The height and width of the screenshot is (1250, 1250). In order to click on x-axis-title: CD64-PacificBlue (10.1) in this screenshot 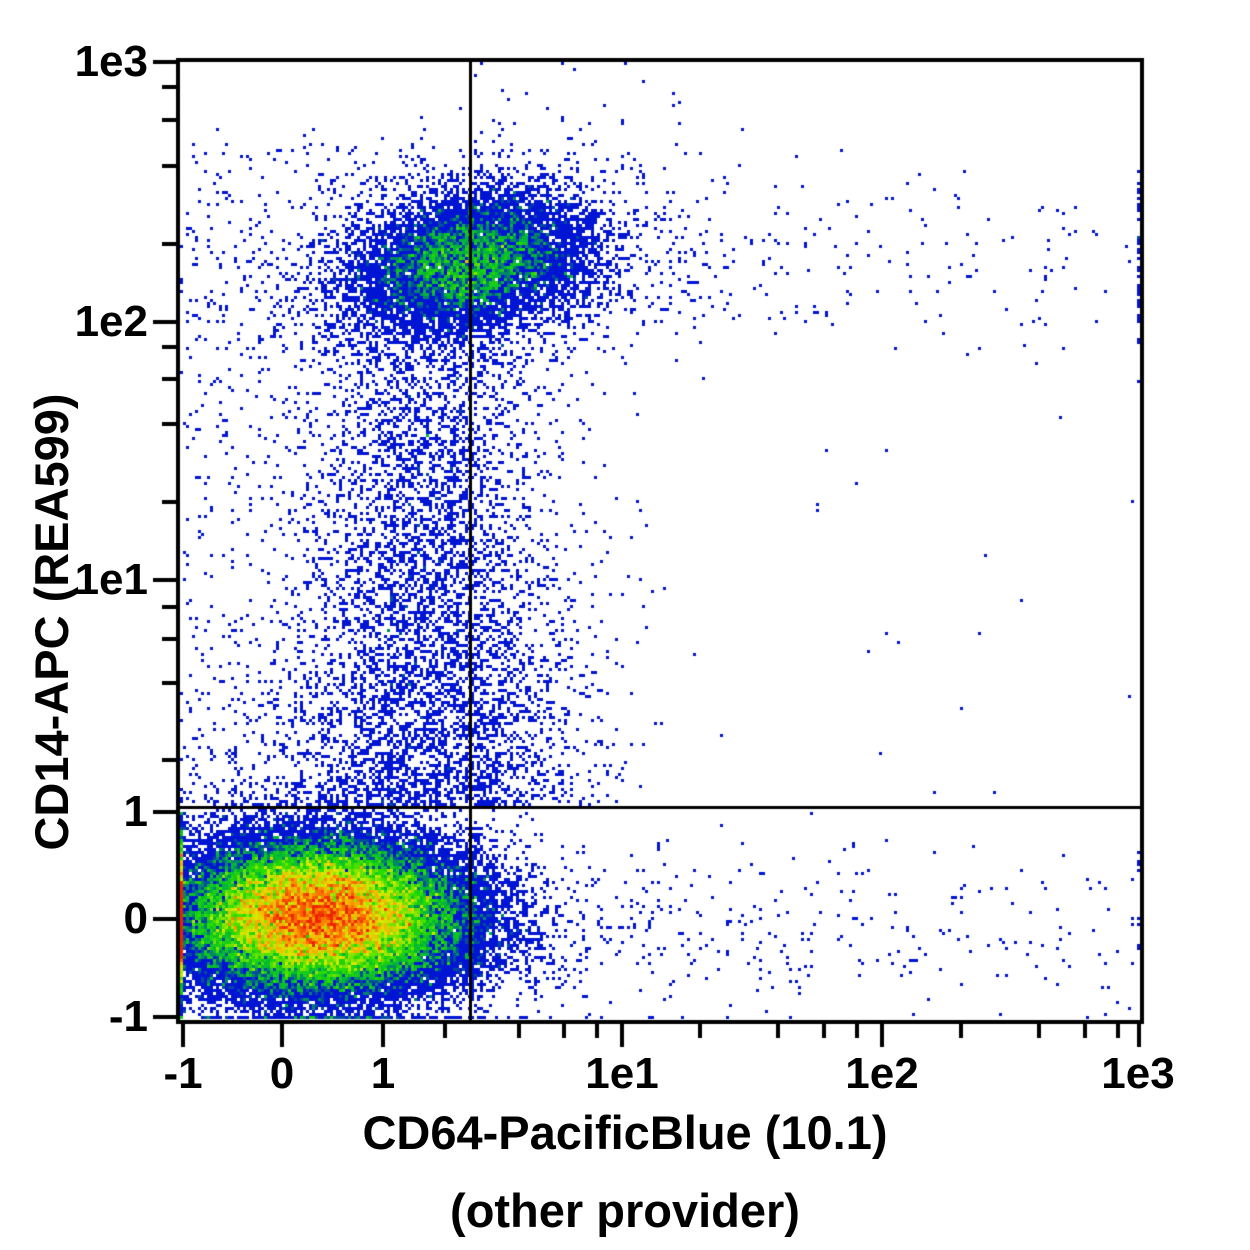, I will do `click(625, 1132)`.